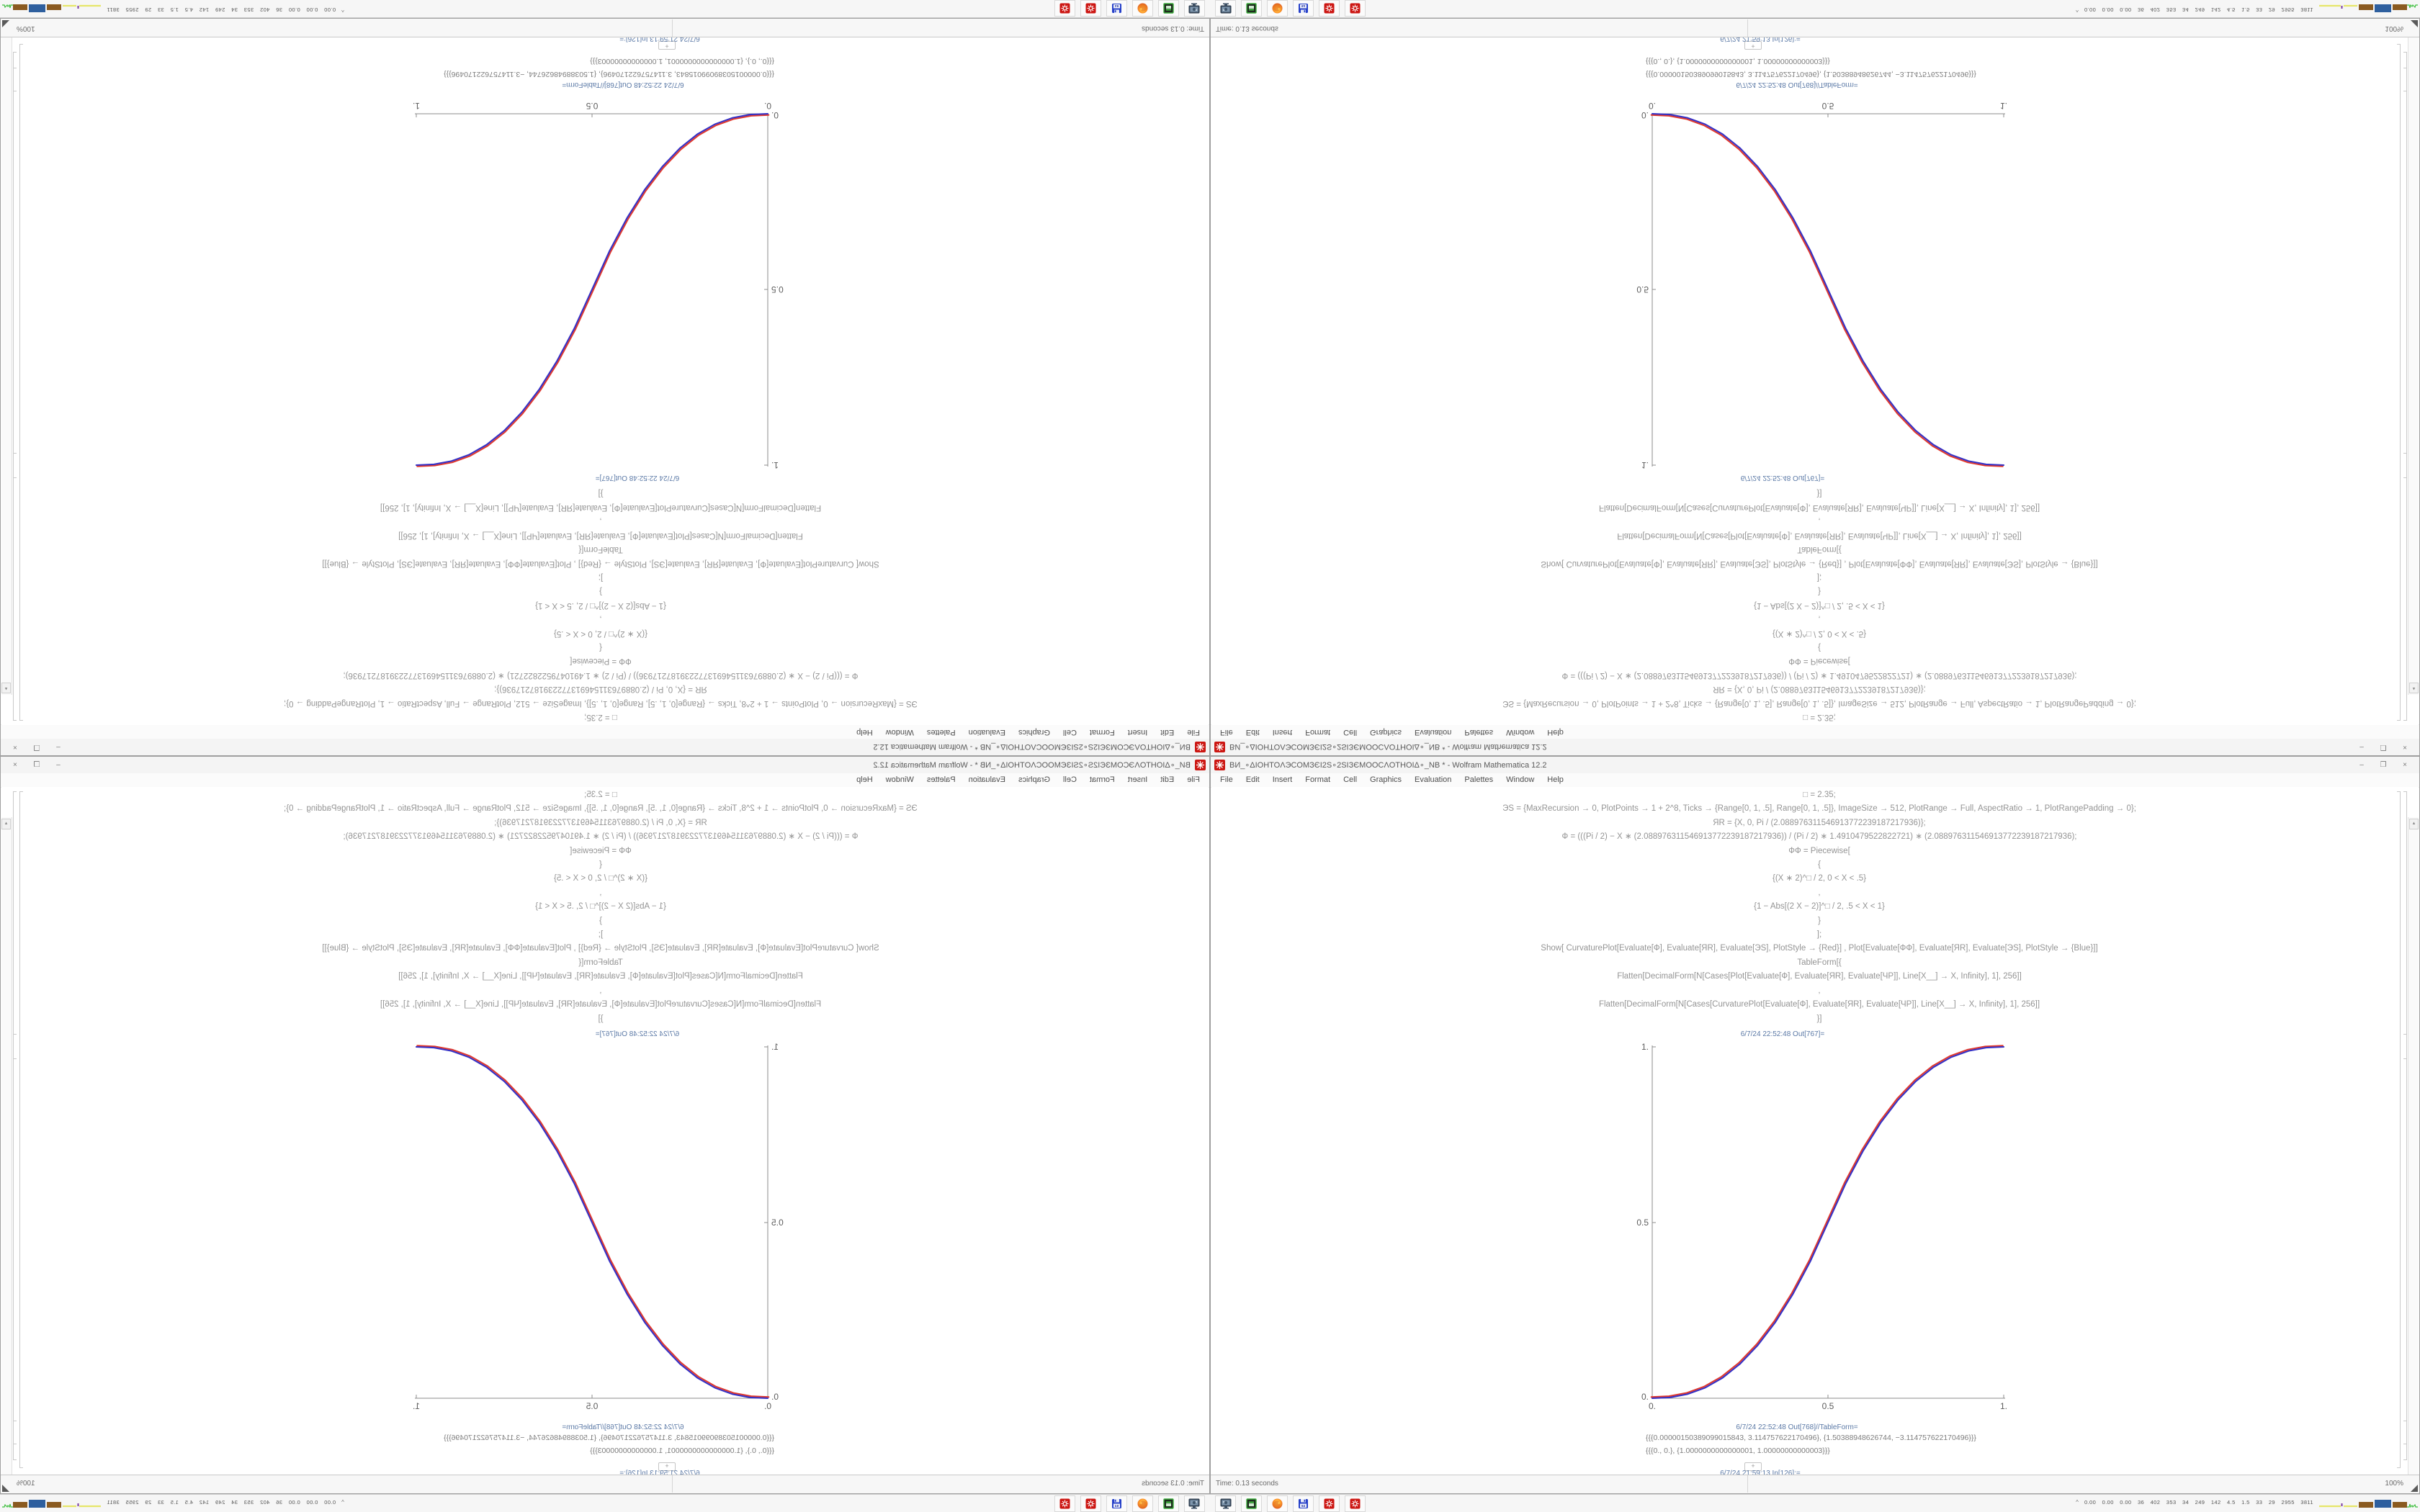 The width and height of the screenshot is (2420, 1512). I want to click on menu-window: Window, so click(899, 732).